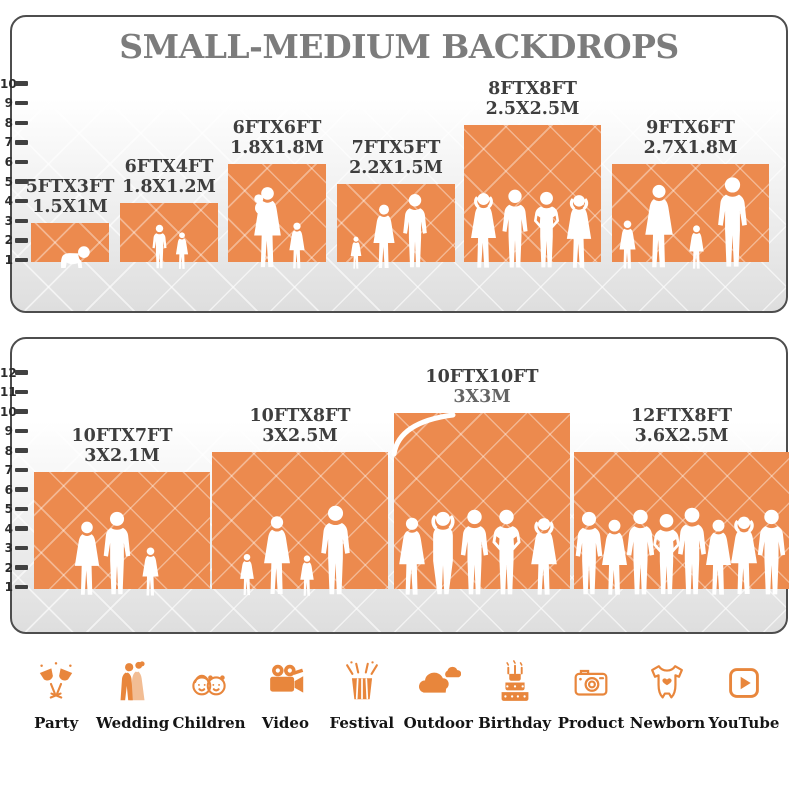 The image size is (800, 800). I want to click on category-festival: Festival, so click(362, 696).